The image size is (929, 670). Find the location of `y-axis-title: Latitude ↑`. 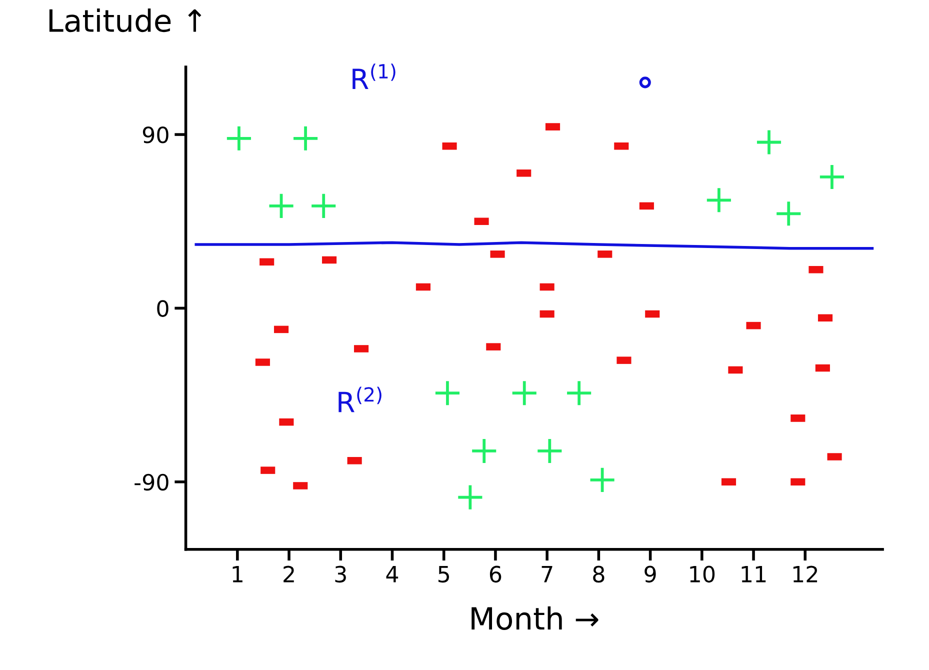

y-axis-title: Latitude ↑ is located at coordinates (125, 20).